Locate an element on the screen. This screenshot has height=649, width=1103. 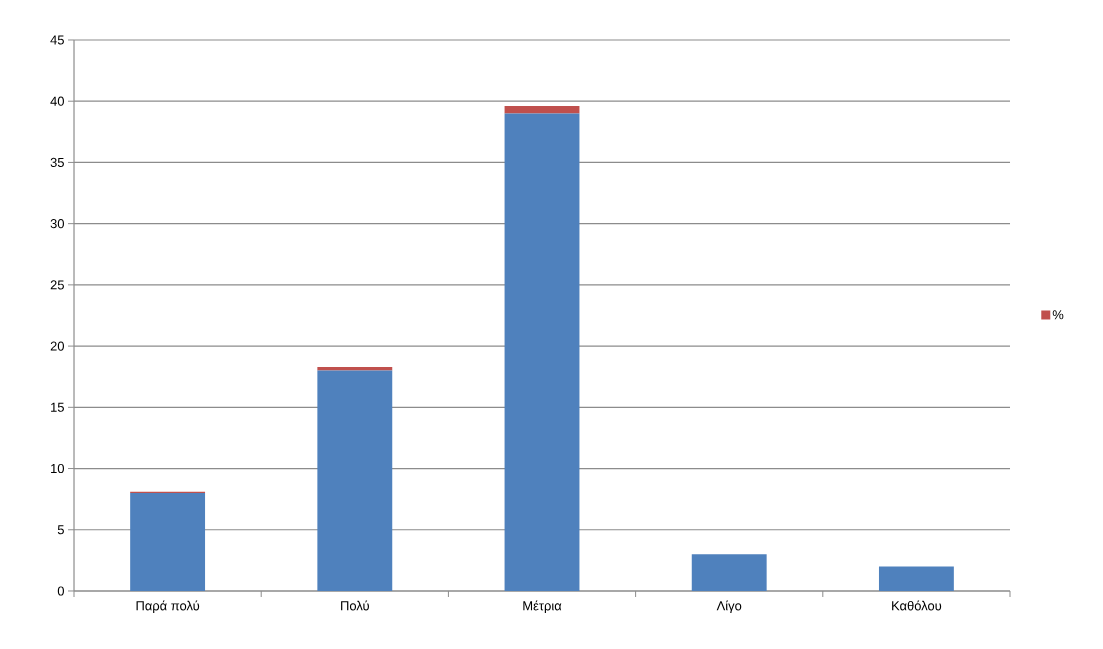
y-tick-label: 30 is located at coordinates (57, 224).